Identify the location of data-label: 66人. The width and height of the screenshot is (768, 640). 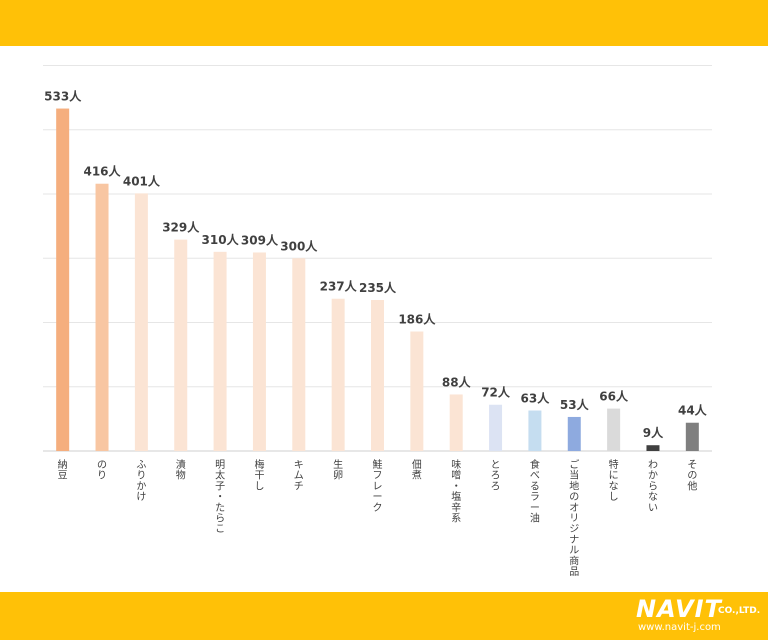
(614, 396).